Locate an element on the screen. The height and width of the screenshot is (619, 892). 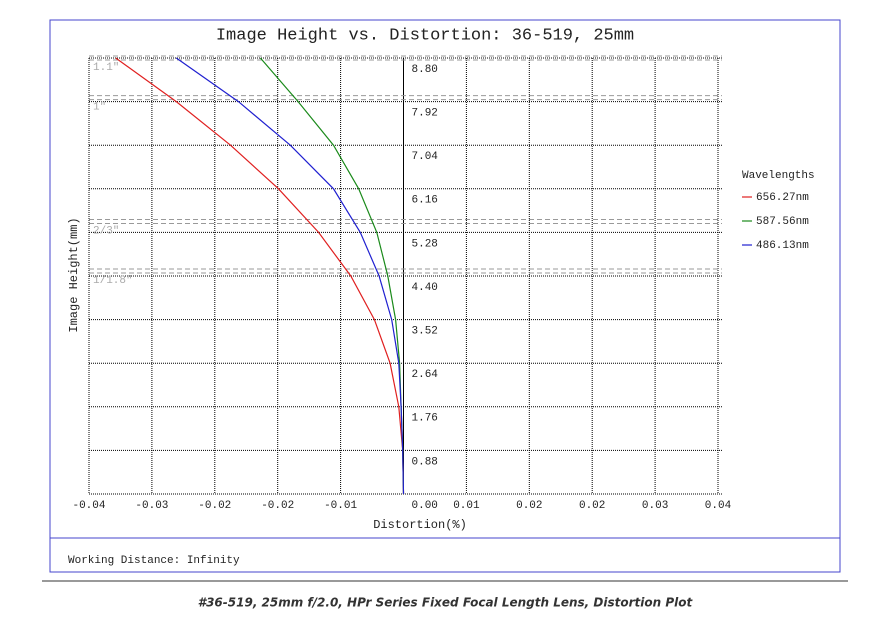
y-tick-label: 3.52 is located at coordinates (425, 332).